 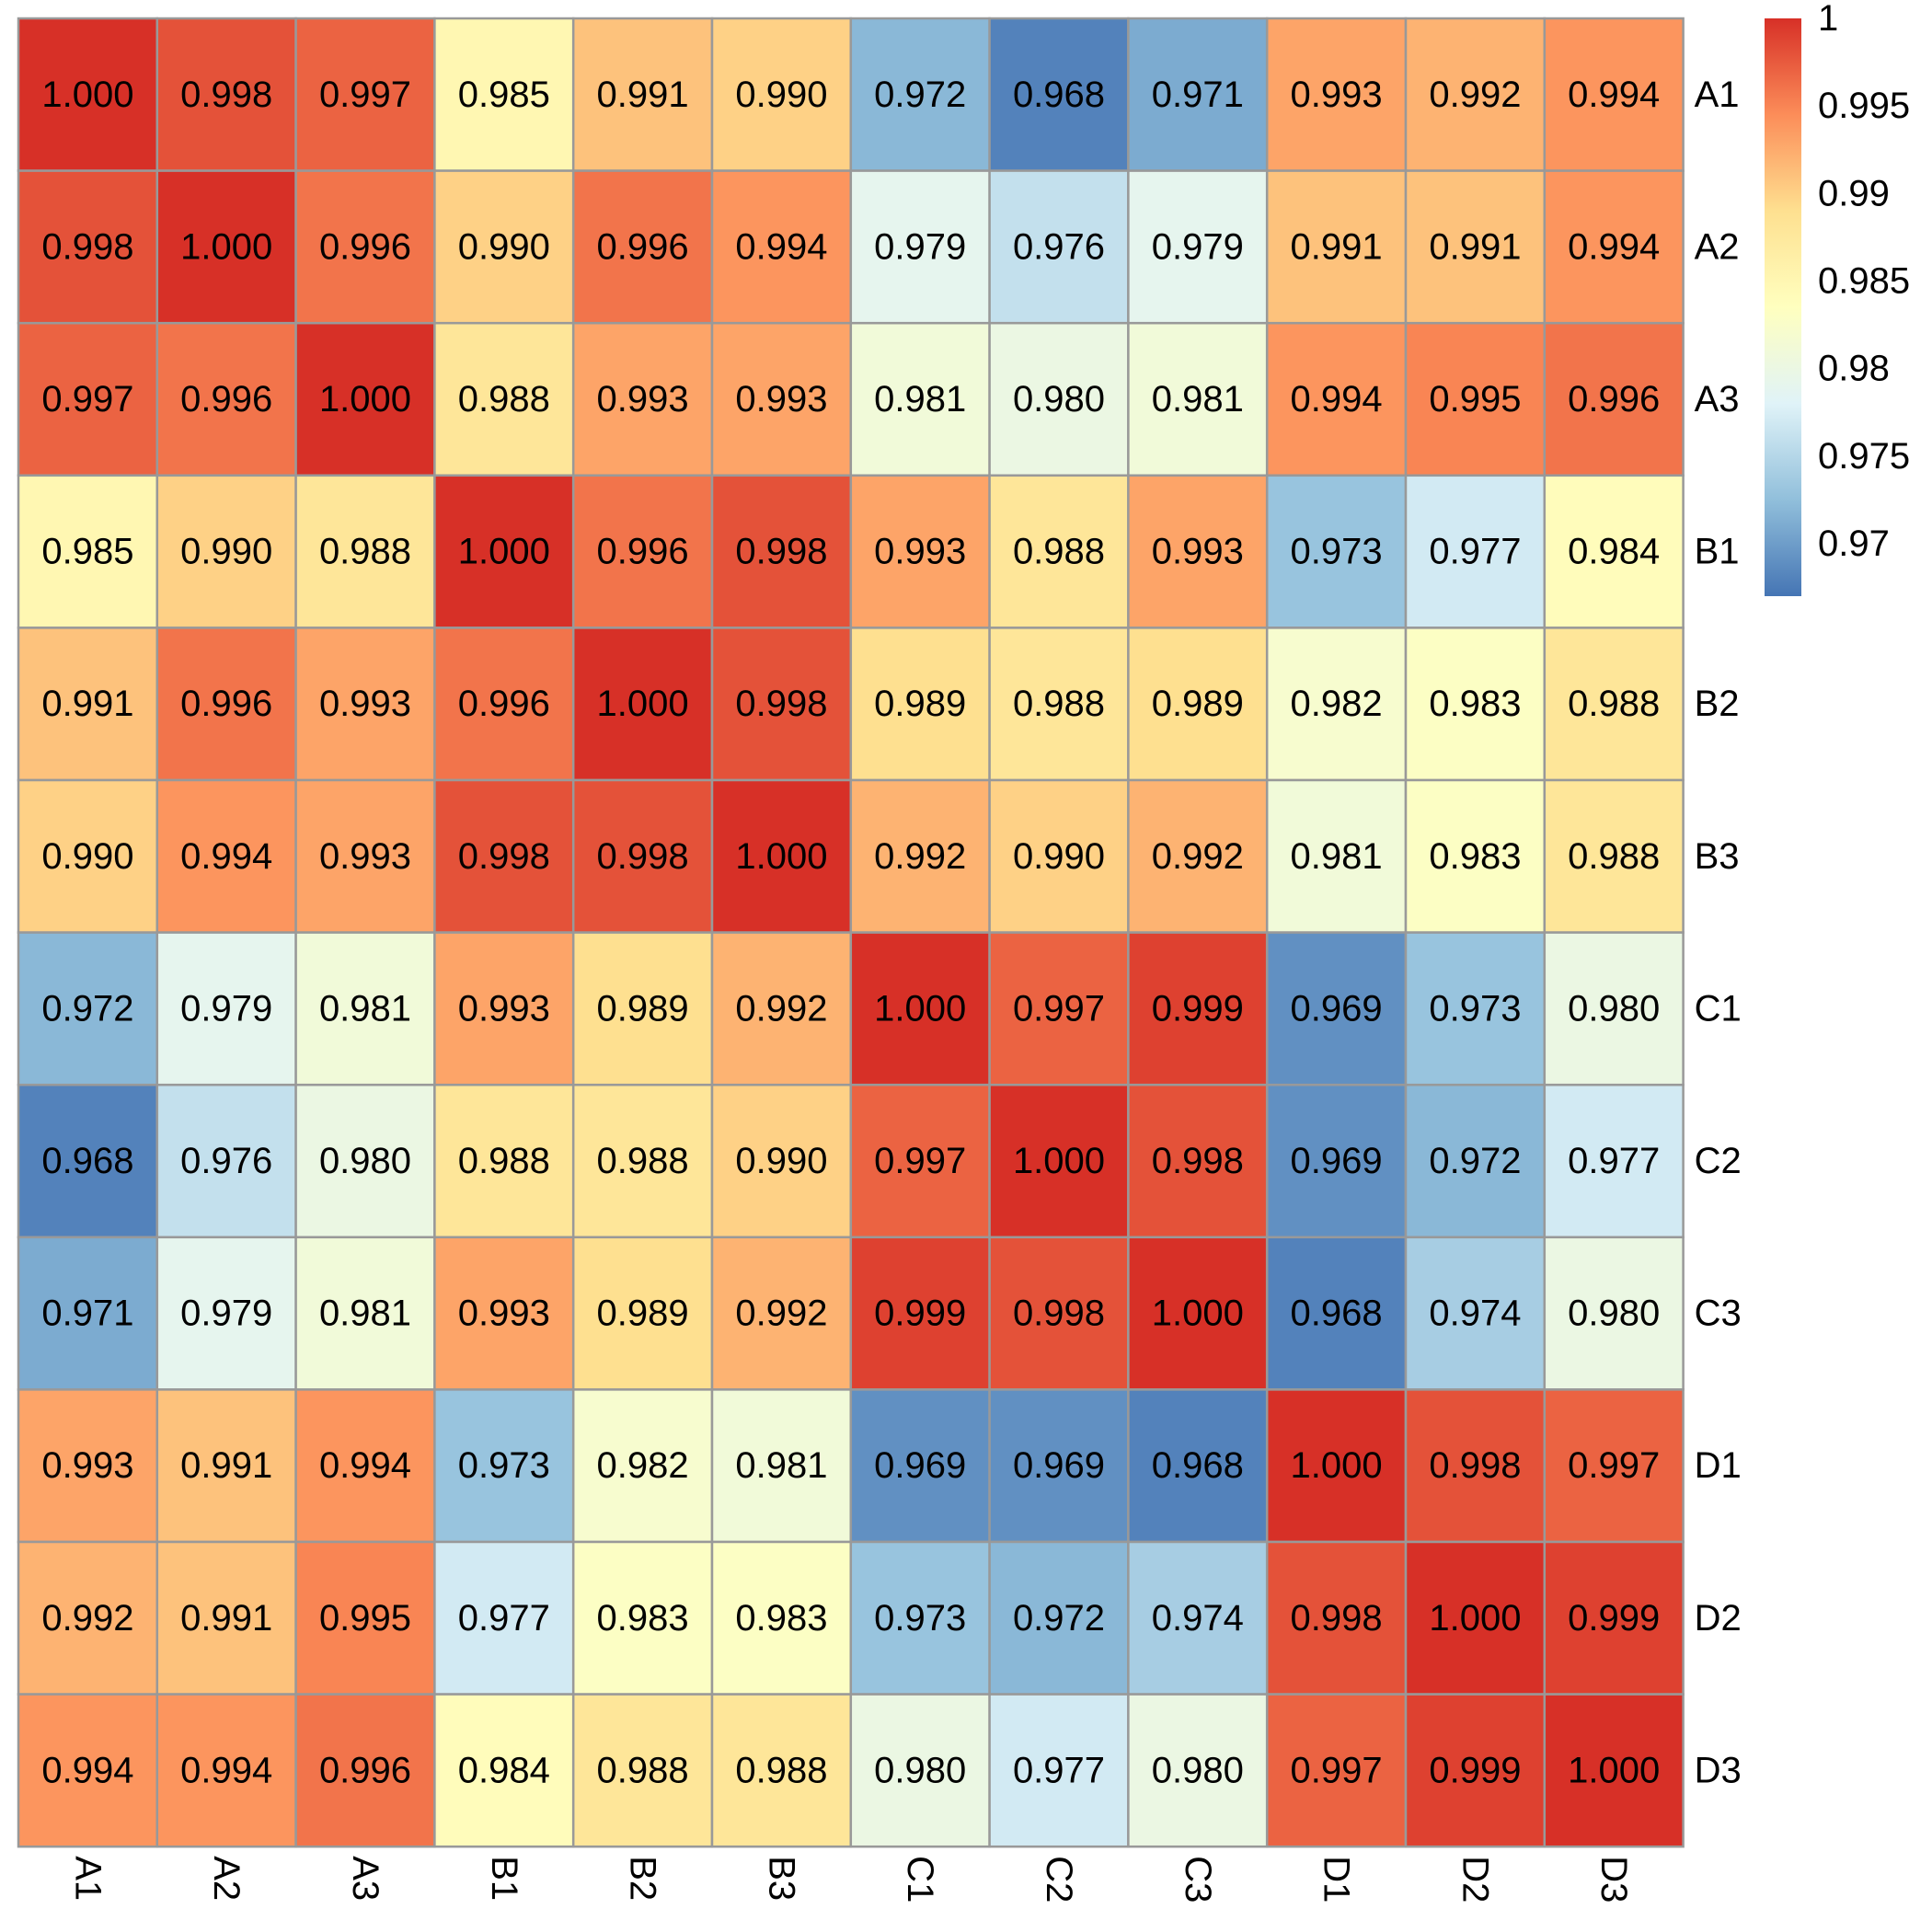 I want to click on cell-value-label: 0.977, so click(x=1059, y=1770).